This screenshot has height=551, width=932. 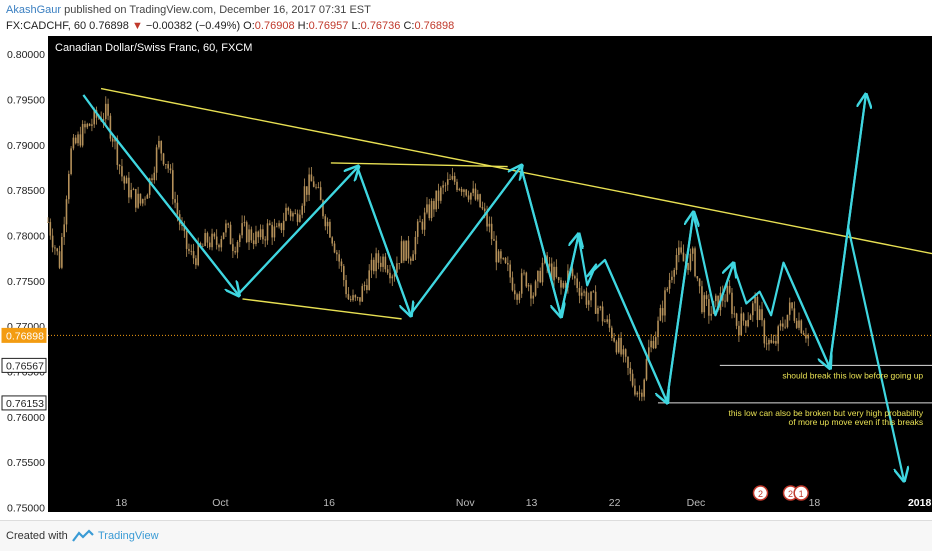 I want to click on breakdown-arrow, so click(x=875, y=352).